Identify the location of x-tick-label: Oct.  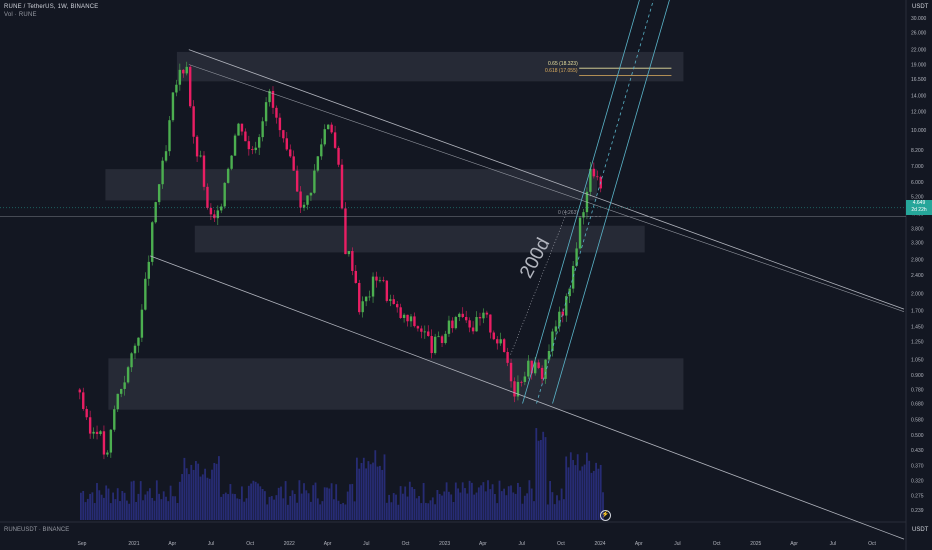
(406, 544).